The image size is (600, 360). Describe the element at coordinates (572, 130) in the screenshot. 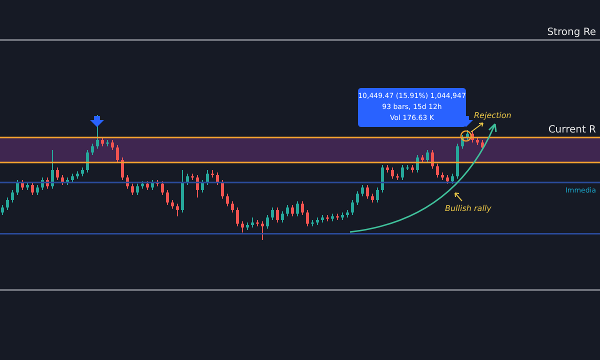

I see `band-label: Current R` at that location.